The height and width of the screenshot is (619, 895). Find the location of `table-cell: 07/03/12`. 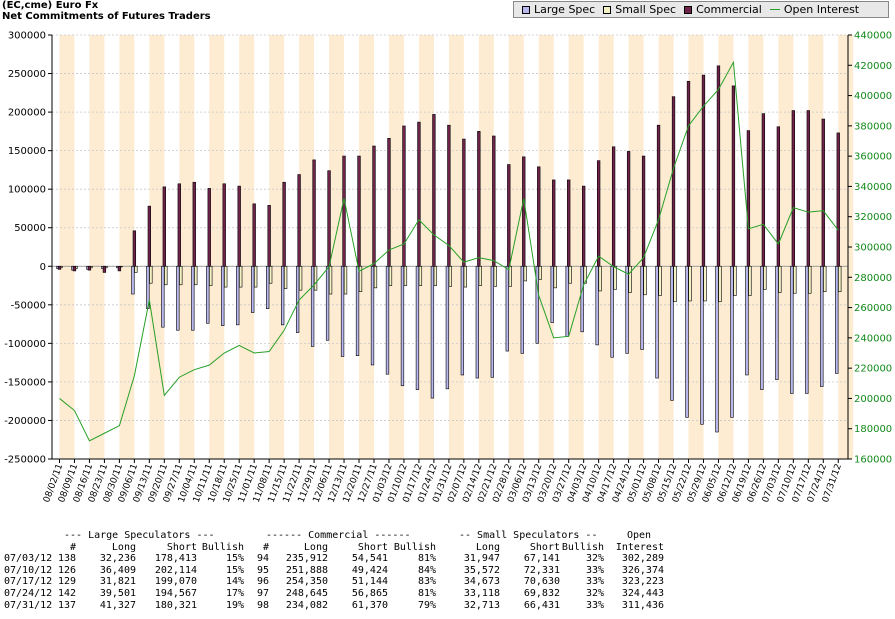

table-cell: 07/03/12 is located at coordinates (28, 559).